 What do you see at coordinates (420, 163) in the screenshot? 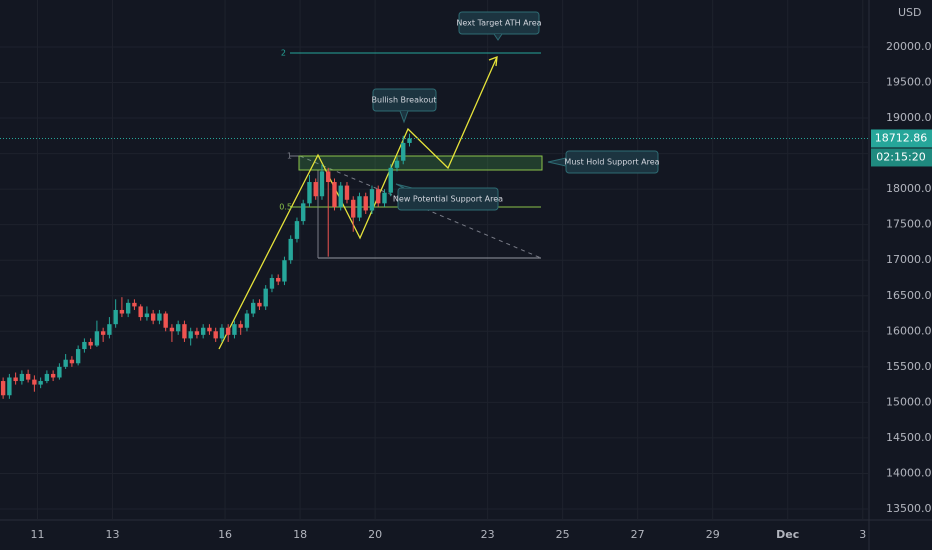
I see `support-zone` at bounding box center [420, 163].